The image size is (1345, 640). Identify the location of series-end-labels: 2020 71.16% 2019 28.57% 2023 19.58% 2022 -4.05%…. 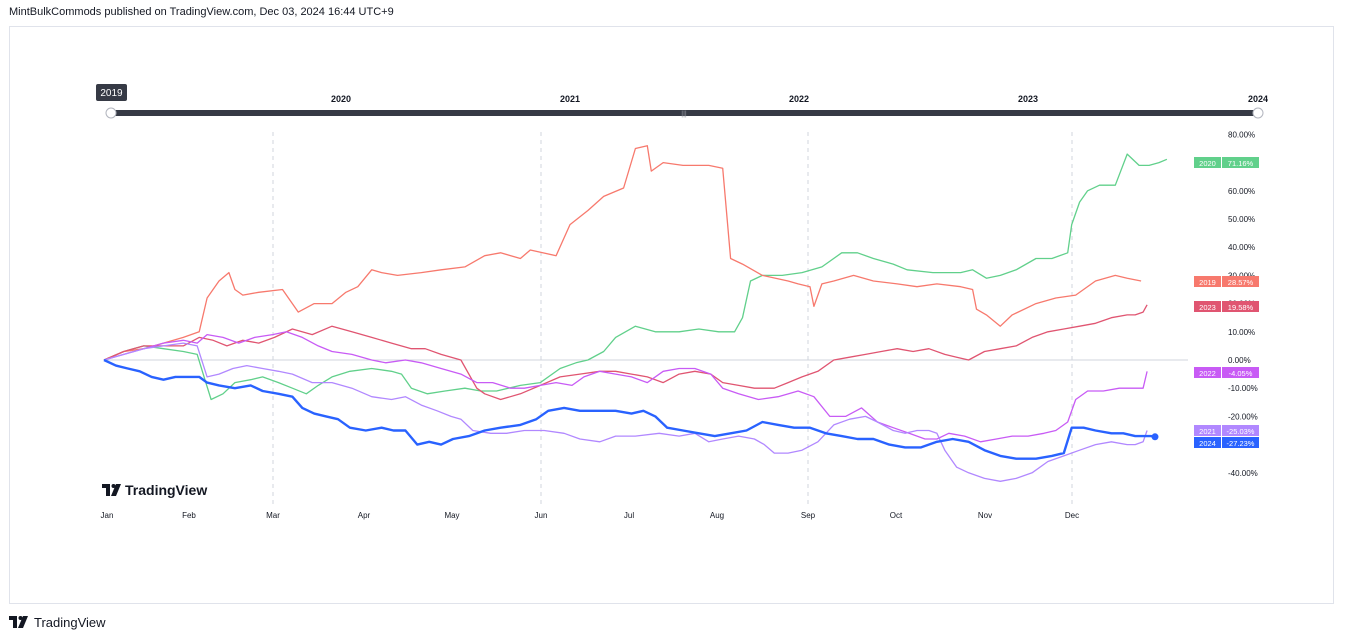
(1226, 302).